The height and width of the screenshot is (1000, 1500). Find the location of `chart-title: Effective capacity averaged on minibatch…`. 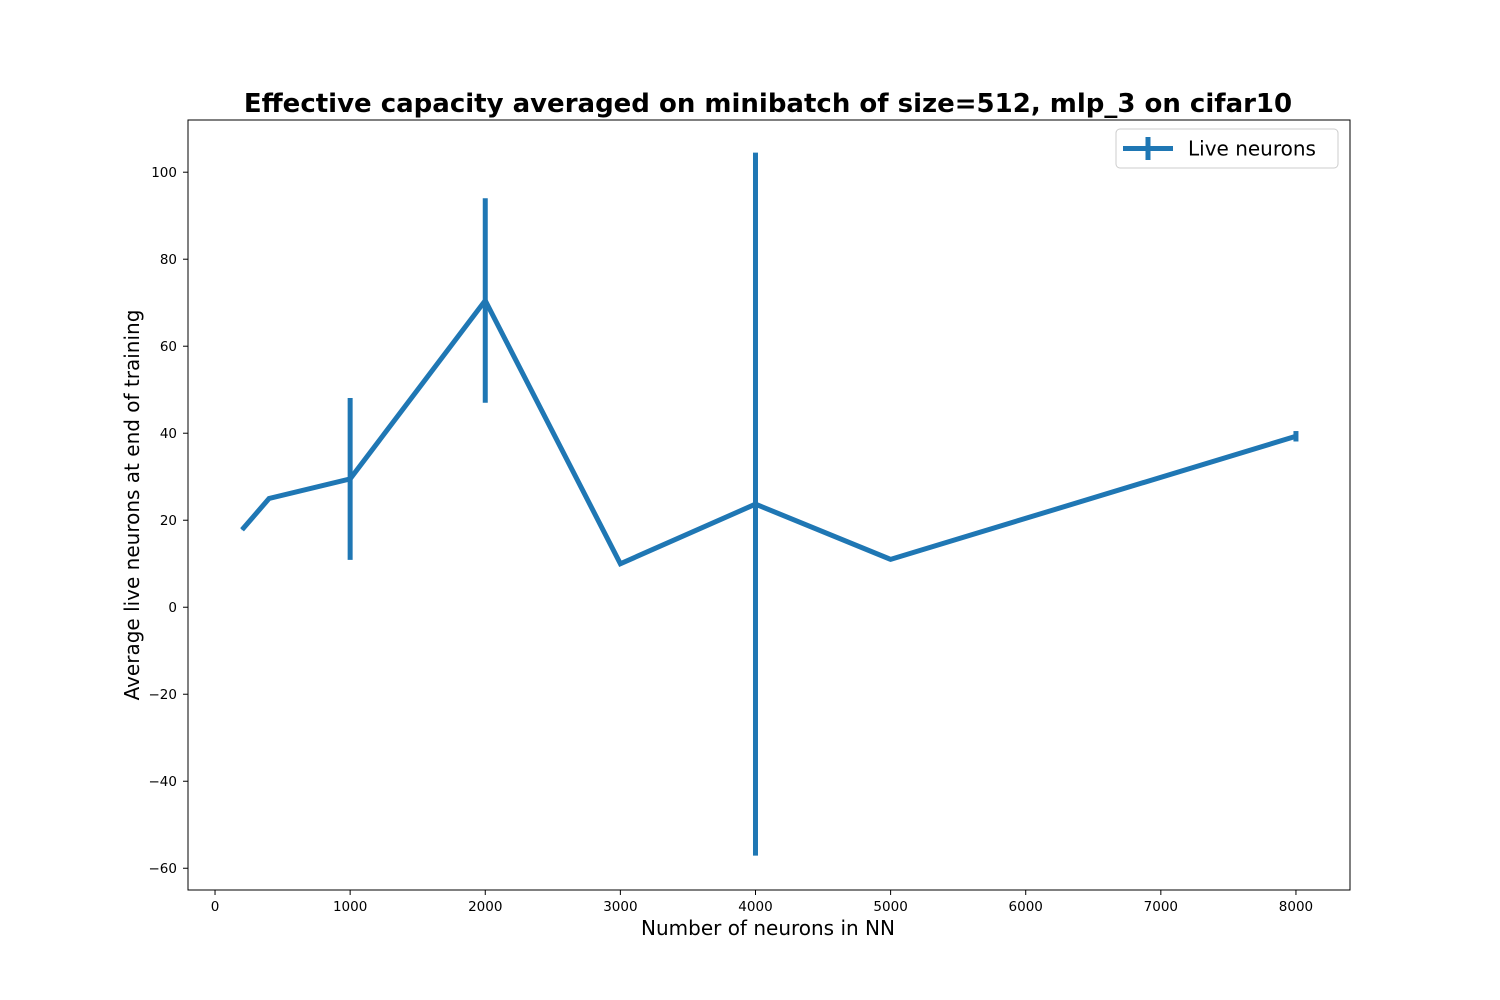

chart-title: Effective capacity averaged on minibatch… is located at coordinates (768, 104).